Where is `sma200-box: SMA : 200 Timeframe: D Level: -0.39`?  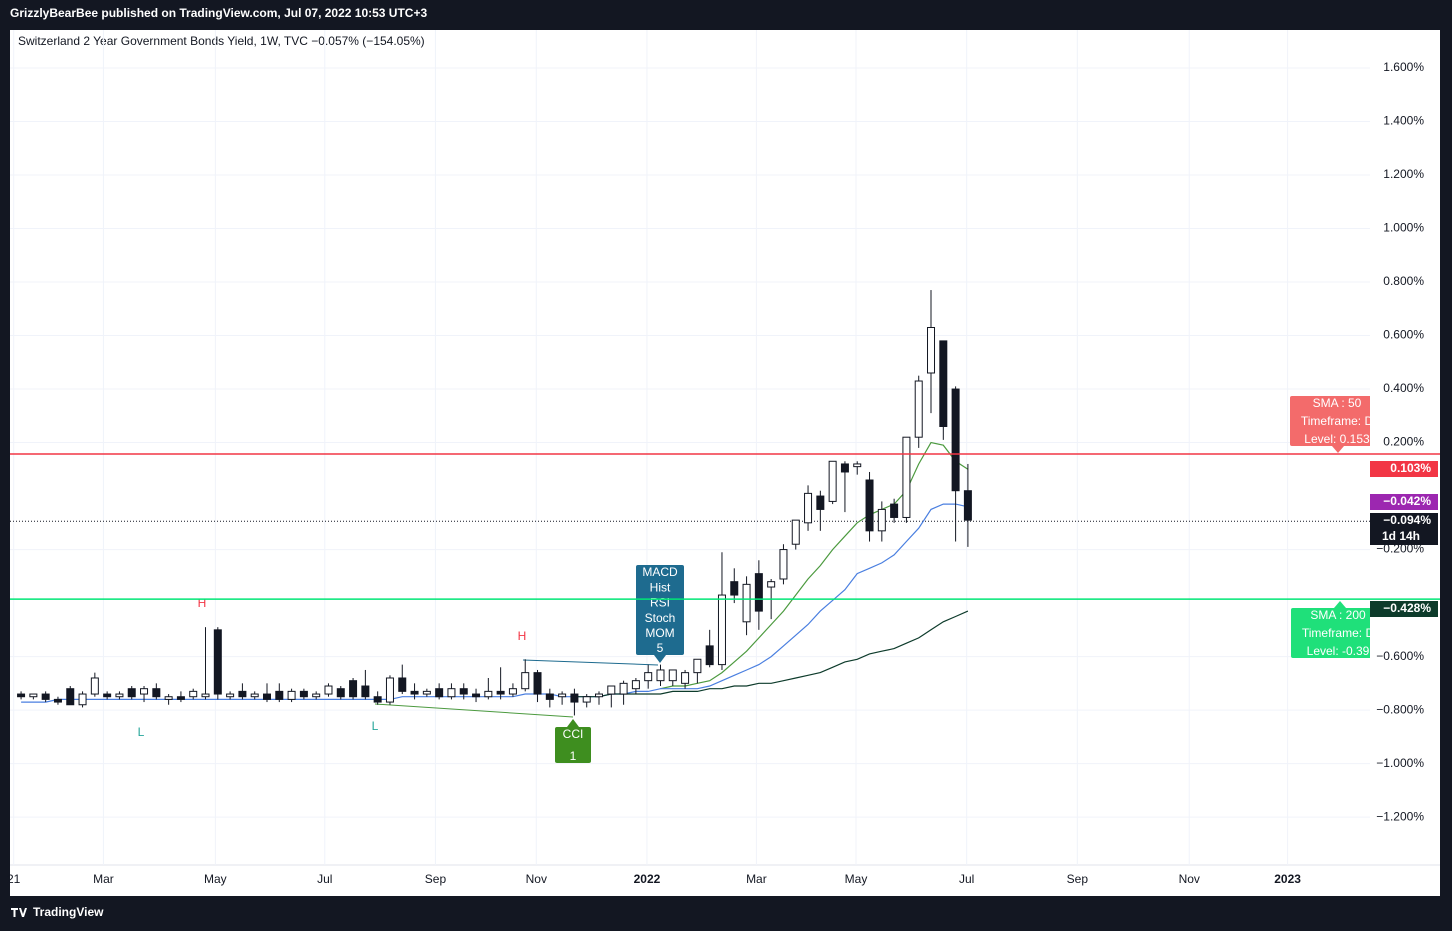
sma200-box: SMA : 200 Timeframe: D Level: -0.39 is located at coordinates (1330, 629).